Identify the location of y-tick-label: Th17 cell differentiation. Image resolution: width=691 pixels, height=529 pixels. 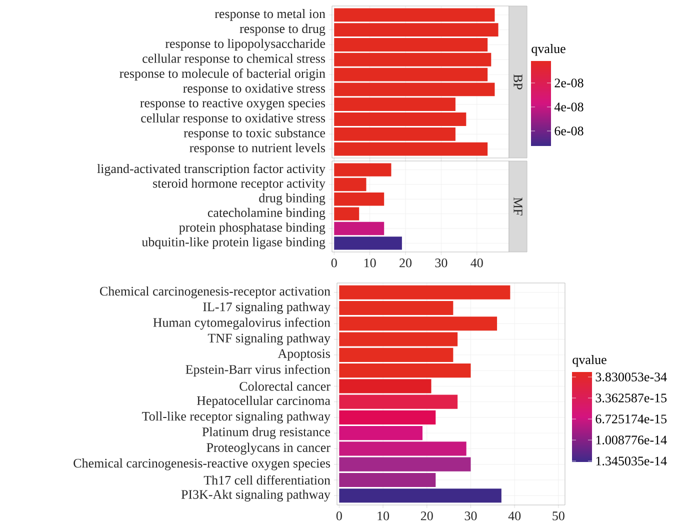
(267, 480).